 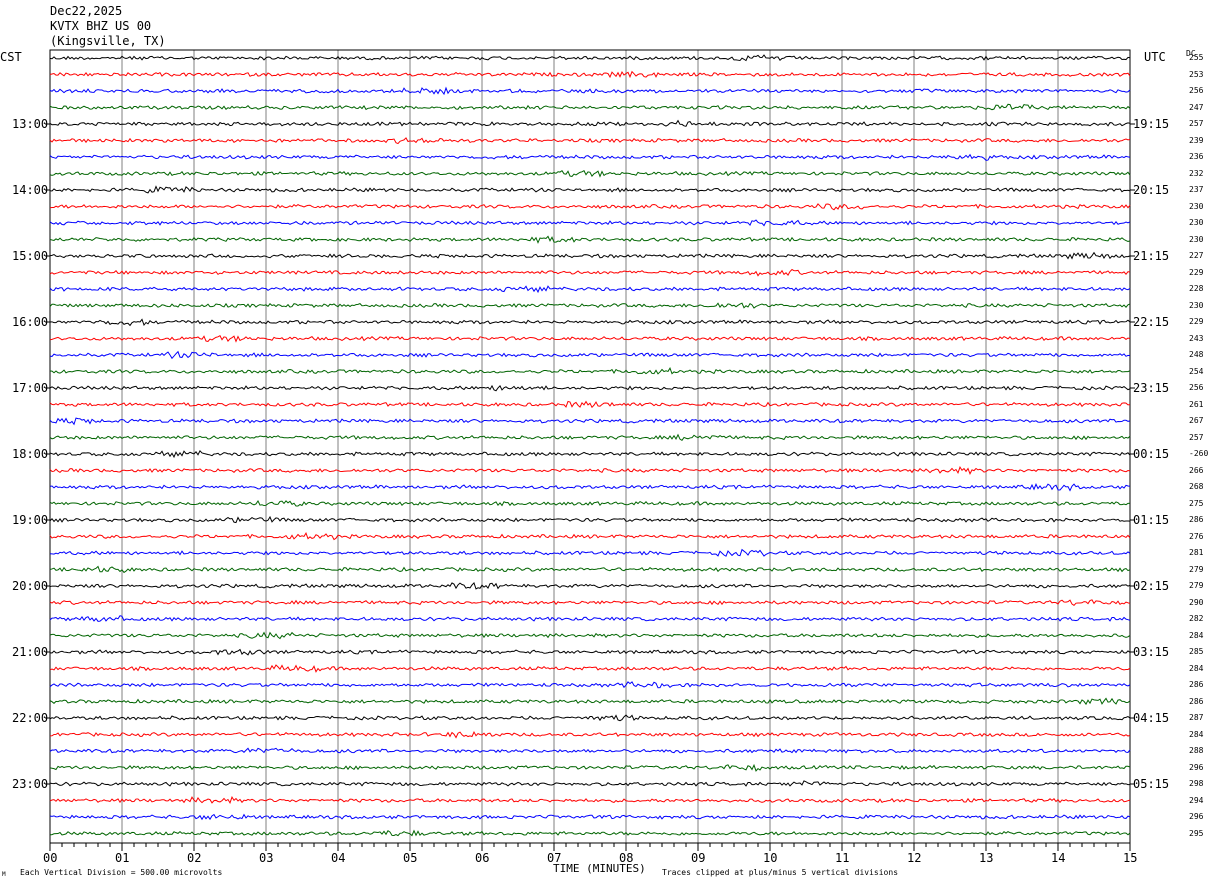 I want to click on utc-hour-label: 01:15, so click(x=1151, y=520).